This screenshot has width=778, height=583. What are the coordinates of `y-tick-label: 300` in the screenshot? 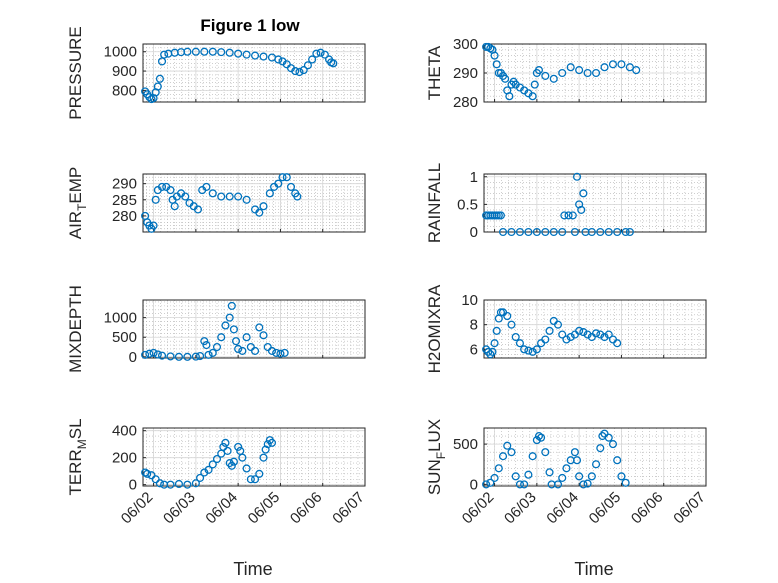 It's located at (465, 44).